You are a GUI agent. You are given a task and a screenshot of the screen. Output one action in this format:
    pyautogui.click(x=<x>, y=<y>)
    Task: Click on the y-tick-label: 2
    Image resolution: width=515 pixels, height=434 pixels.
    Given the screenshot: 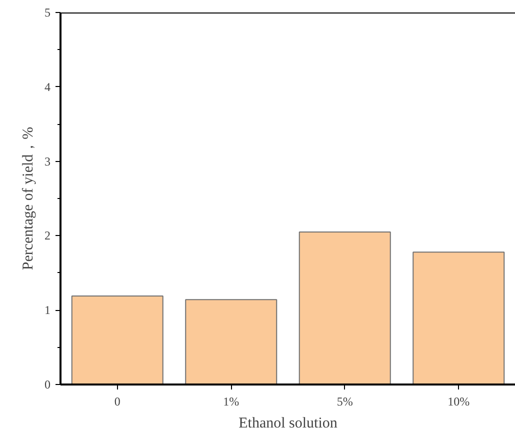 What is the action you would take?
    pyautogui.click(x=47, y=235)
    